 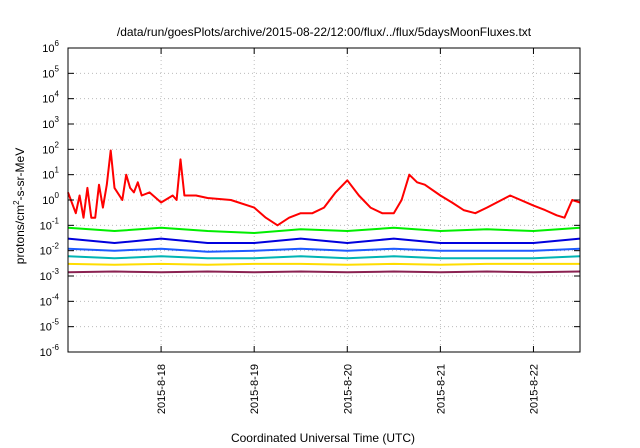 I want to click on y-tick-label: 10⁻⁶, so click(x=50, y=351).